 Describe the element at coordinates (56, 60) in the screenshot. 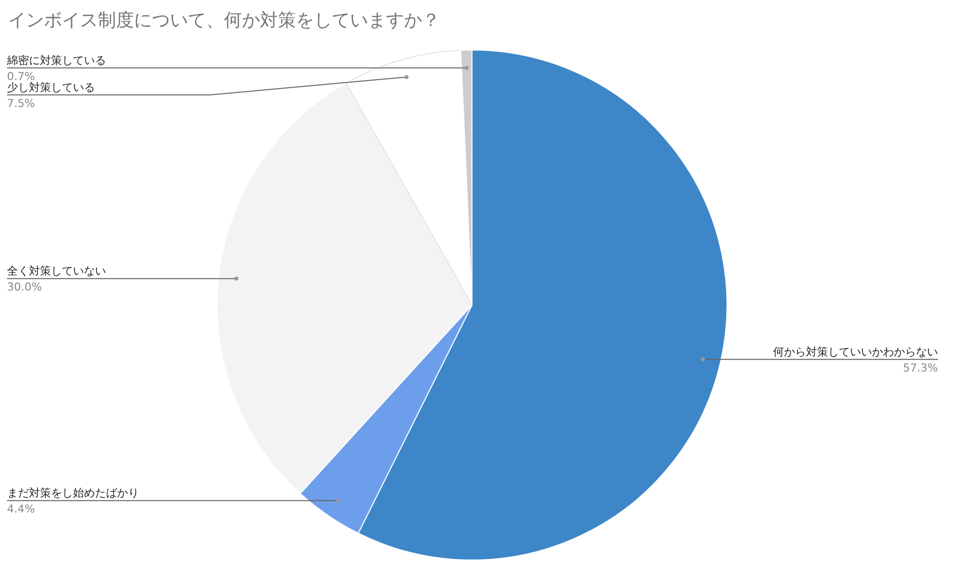

I see `slice-label: 綿密に対策している` at that location.